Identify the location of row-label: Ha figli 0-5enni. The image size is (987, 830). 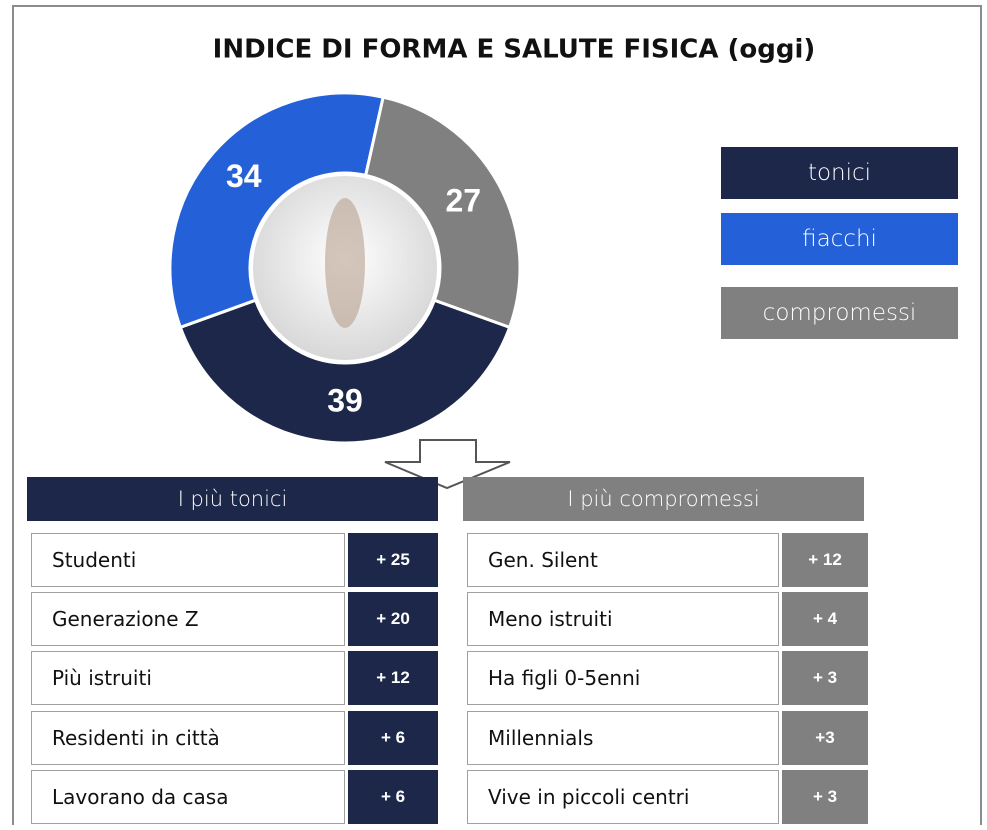
(623, 678).